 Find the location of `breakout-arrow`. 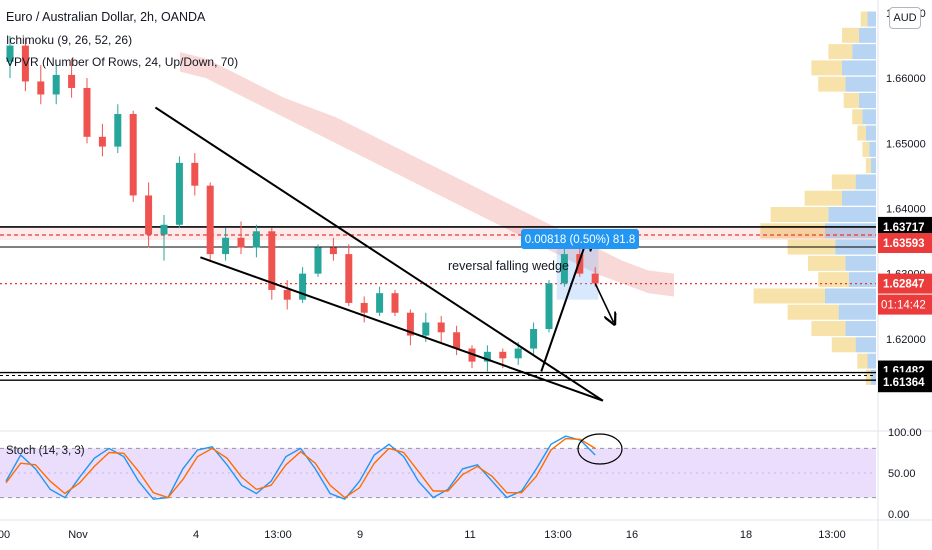

breakout-arrow is located at coordinates (563, 305).